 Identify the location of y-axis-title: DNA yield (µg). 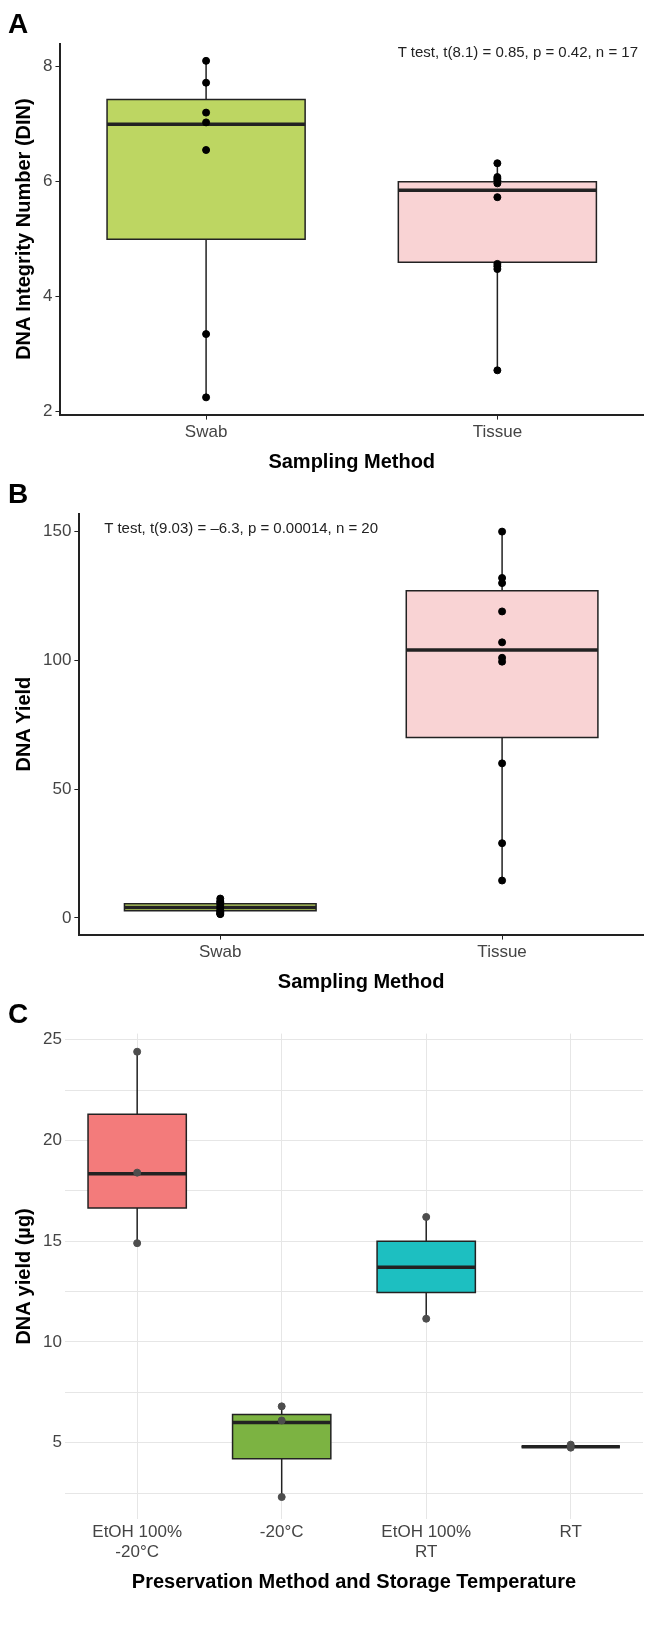
(22, 1276).